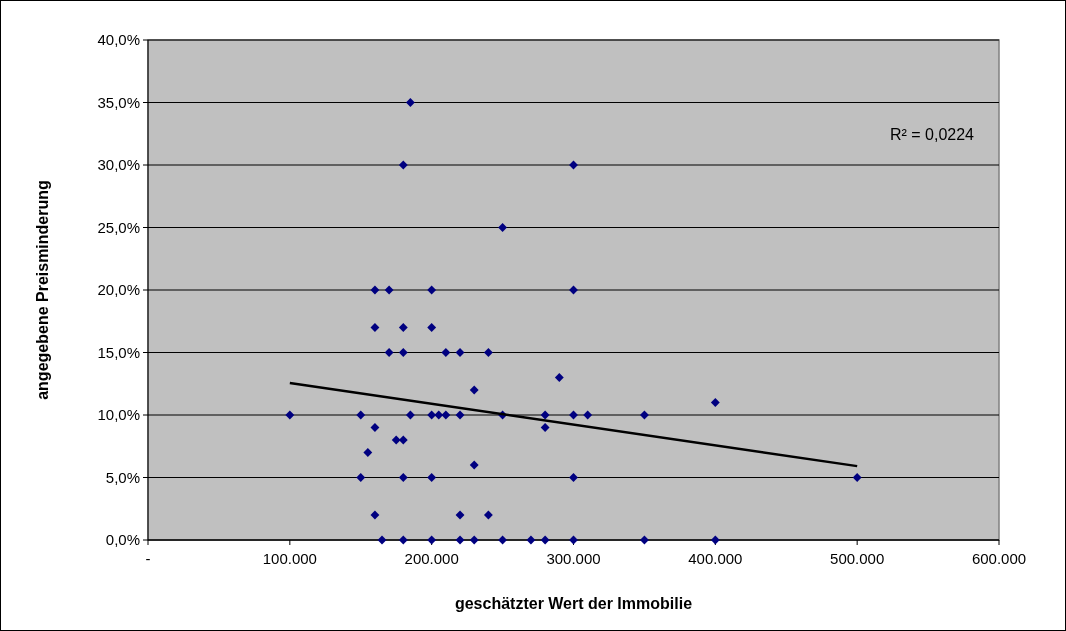  What do you see at coordinates (573, 558) in the screenshot?
I see `x-tick-label: 300.000` at bounding box center [573, 558].